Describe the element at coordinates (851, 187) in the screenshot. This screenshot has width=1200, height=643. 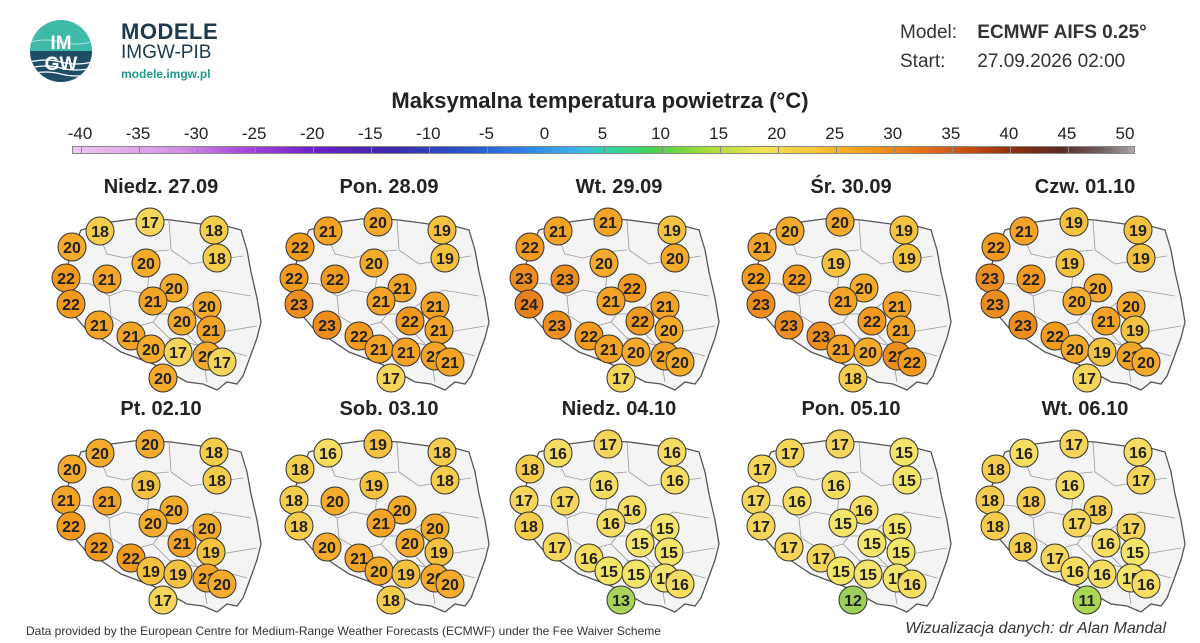
I see `forecast-day-label: Śr. 30.09` at that location.